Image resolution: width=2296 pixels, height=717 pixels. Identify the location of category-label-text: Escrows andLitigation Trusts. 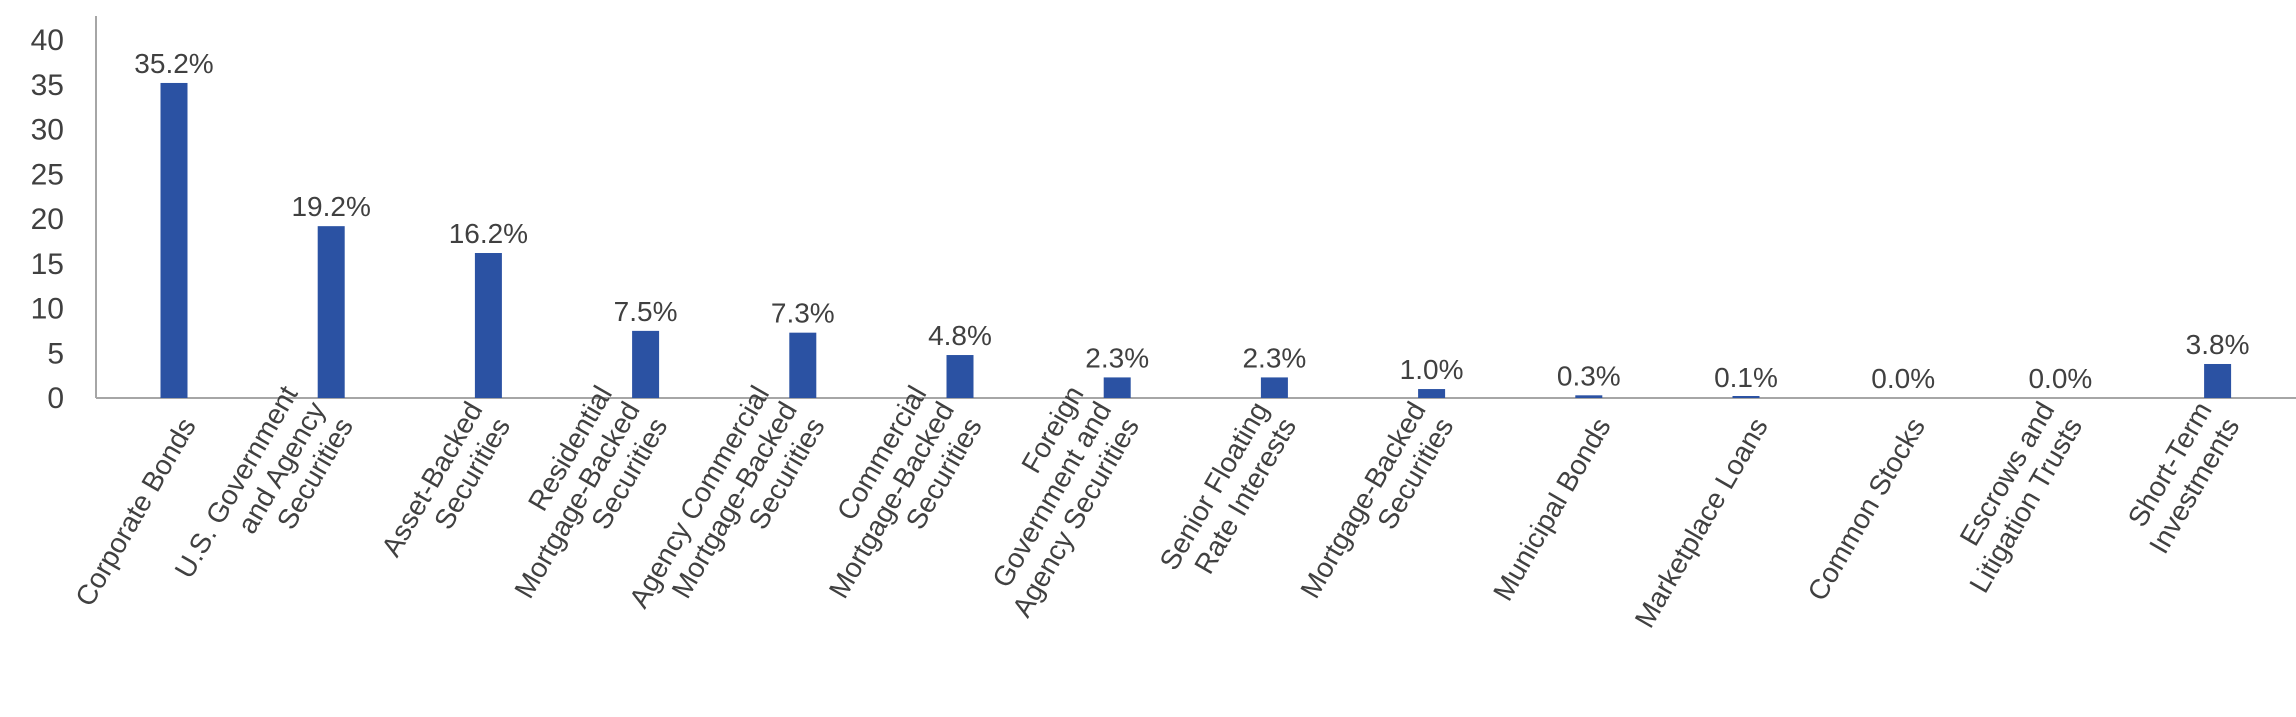
(2012, 497).